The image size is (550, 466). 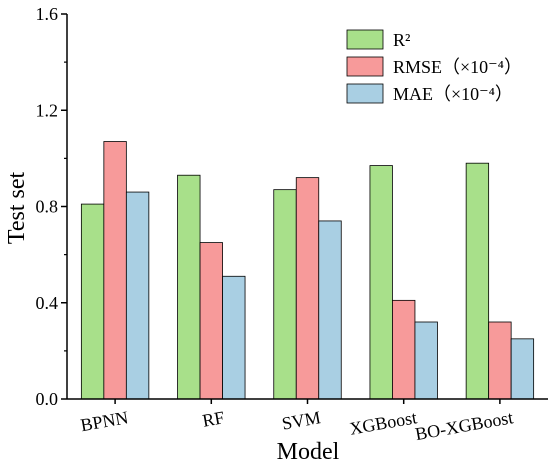 What do you see at coordinates (47, 110) in the screenshot?
I see `y-tick-label: 1.2` at bounding box center [47, 110].